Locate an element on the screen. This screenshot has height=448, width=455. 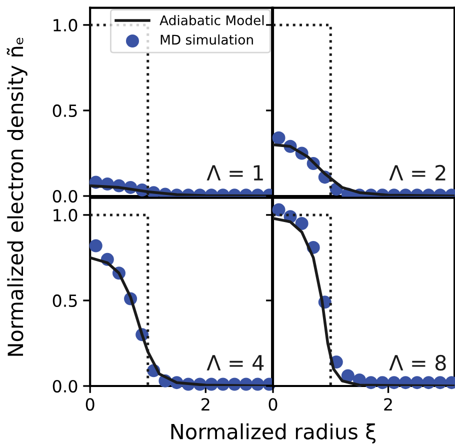
annotation: Λ = 4 is located at coordinates (235, 362).